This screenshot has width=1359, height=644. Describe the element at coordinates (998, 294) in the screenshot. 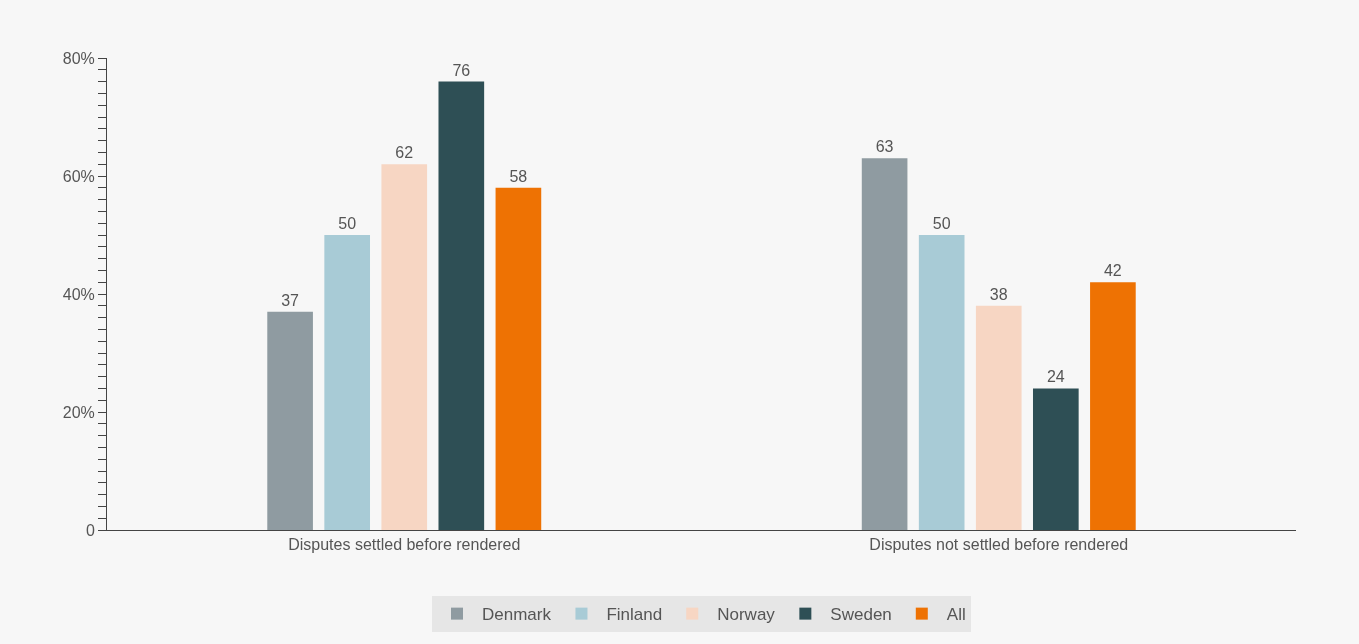

I see `data-label: 38` at that location.